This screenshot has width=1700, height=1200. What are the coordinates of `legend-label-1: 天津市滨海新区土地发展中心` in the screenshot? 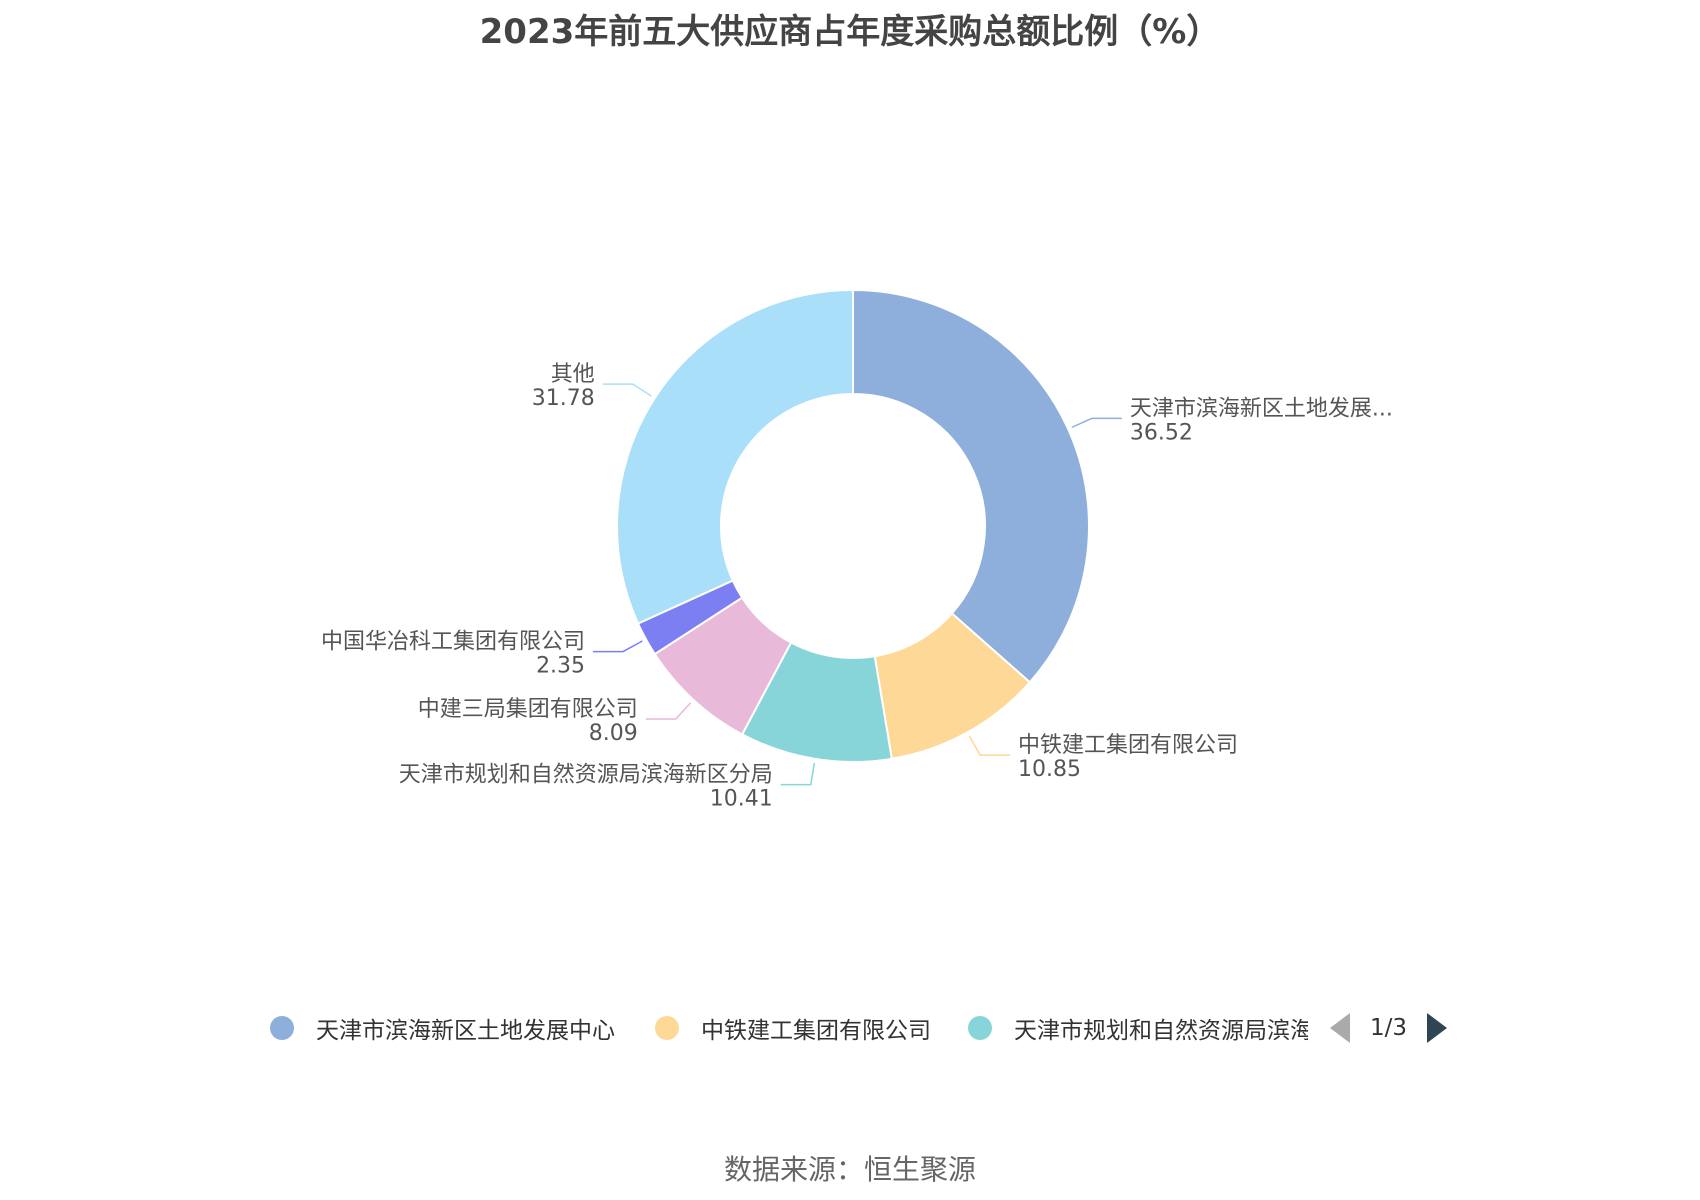 It's located at (465, 1031).